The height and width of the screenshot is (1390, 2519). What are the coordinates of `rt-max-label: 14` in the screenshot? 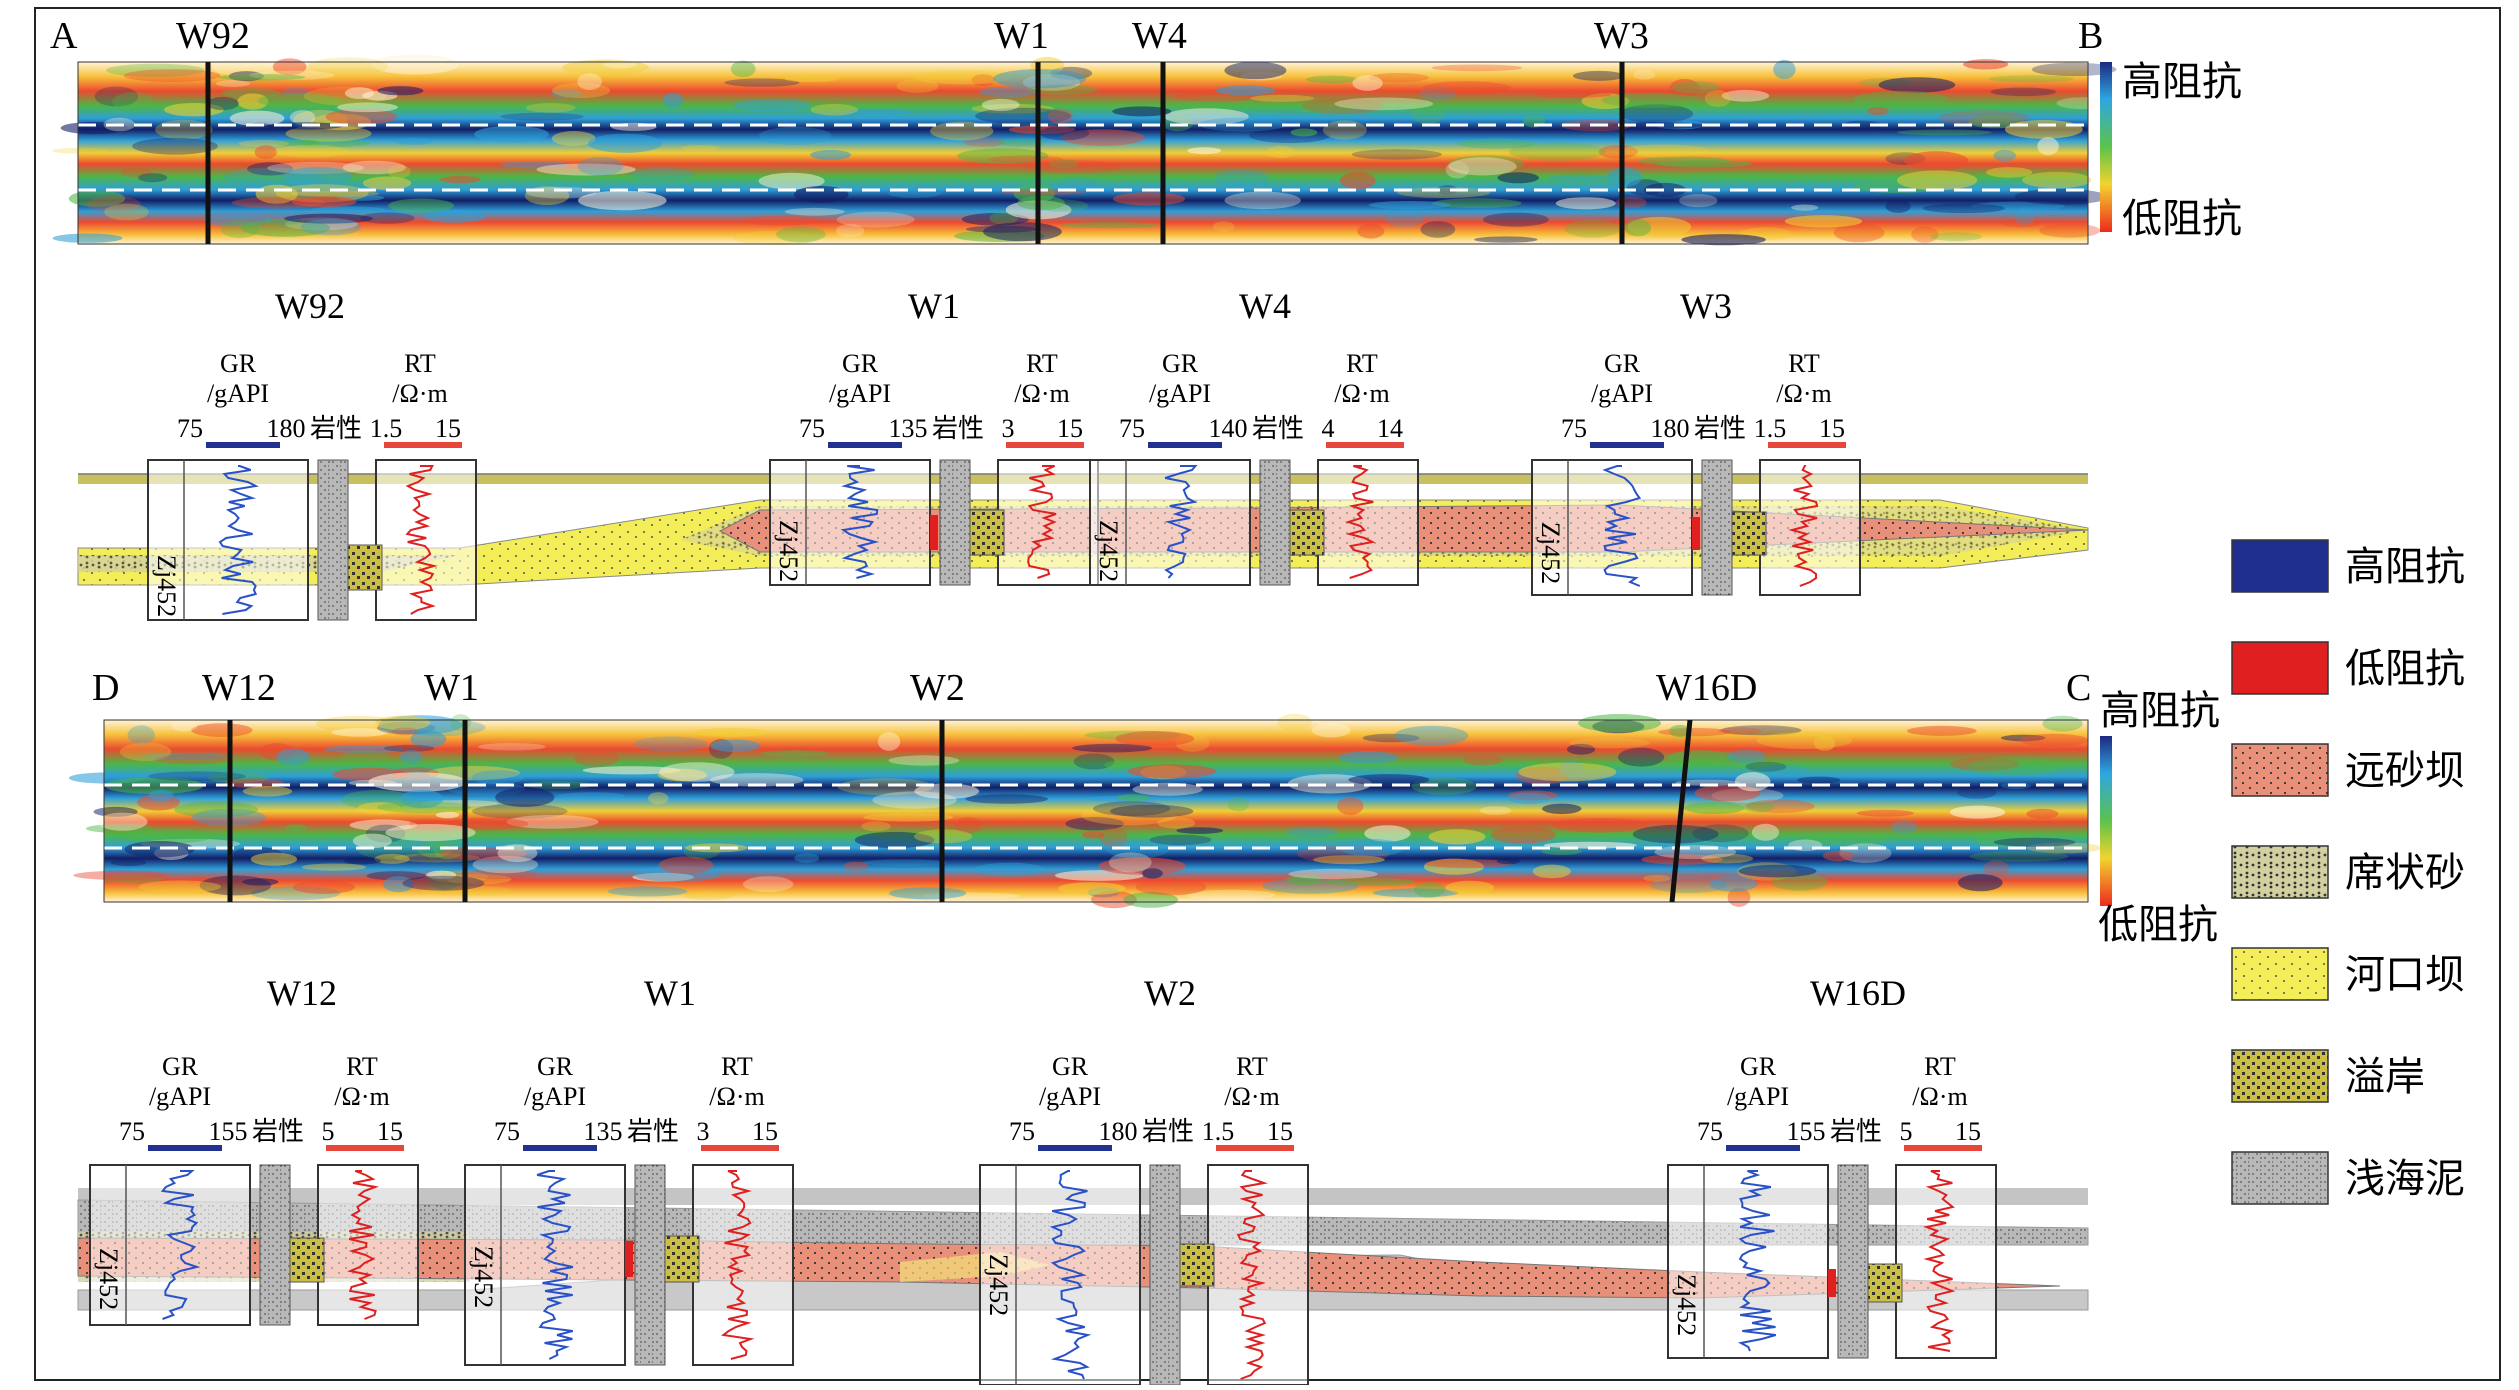 It's located at (1390, 428).